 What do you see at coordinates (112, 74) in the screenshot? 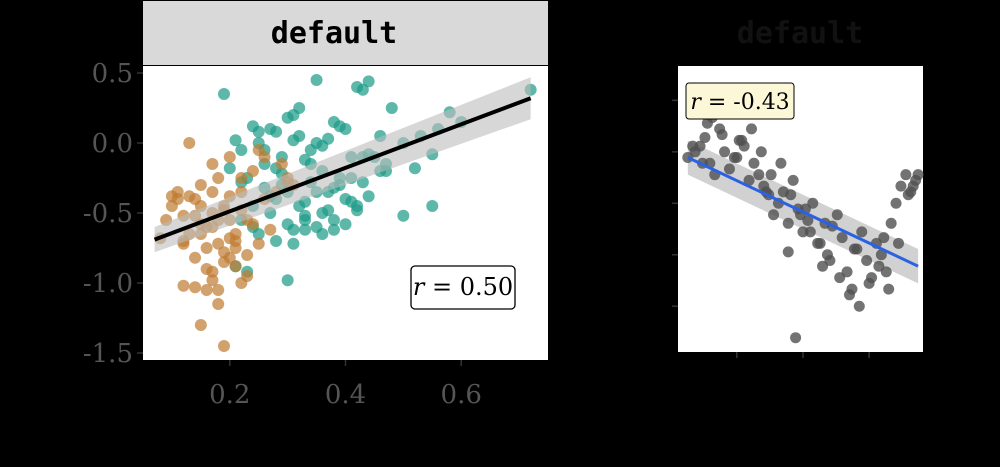
I see `left-y-tick-label: 0.5` at bounding box center [112, 74].